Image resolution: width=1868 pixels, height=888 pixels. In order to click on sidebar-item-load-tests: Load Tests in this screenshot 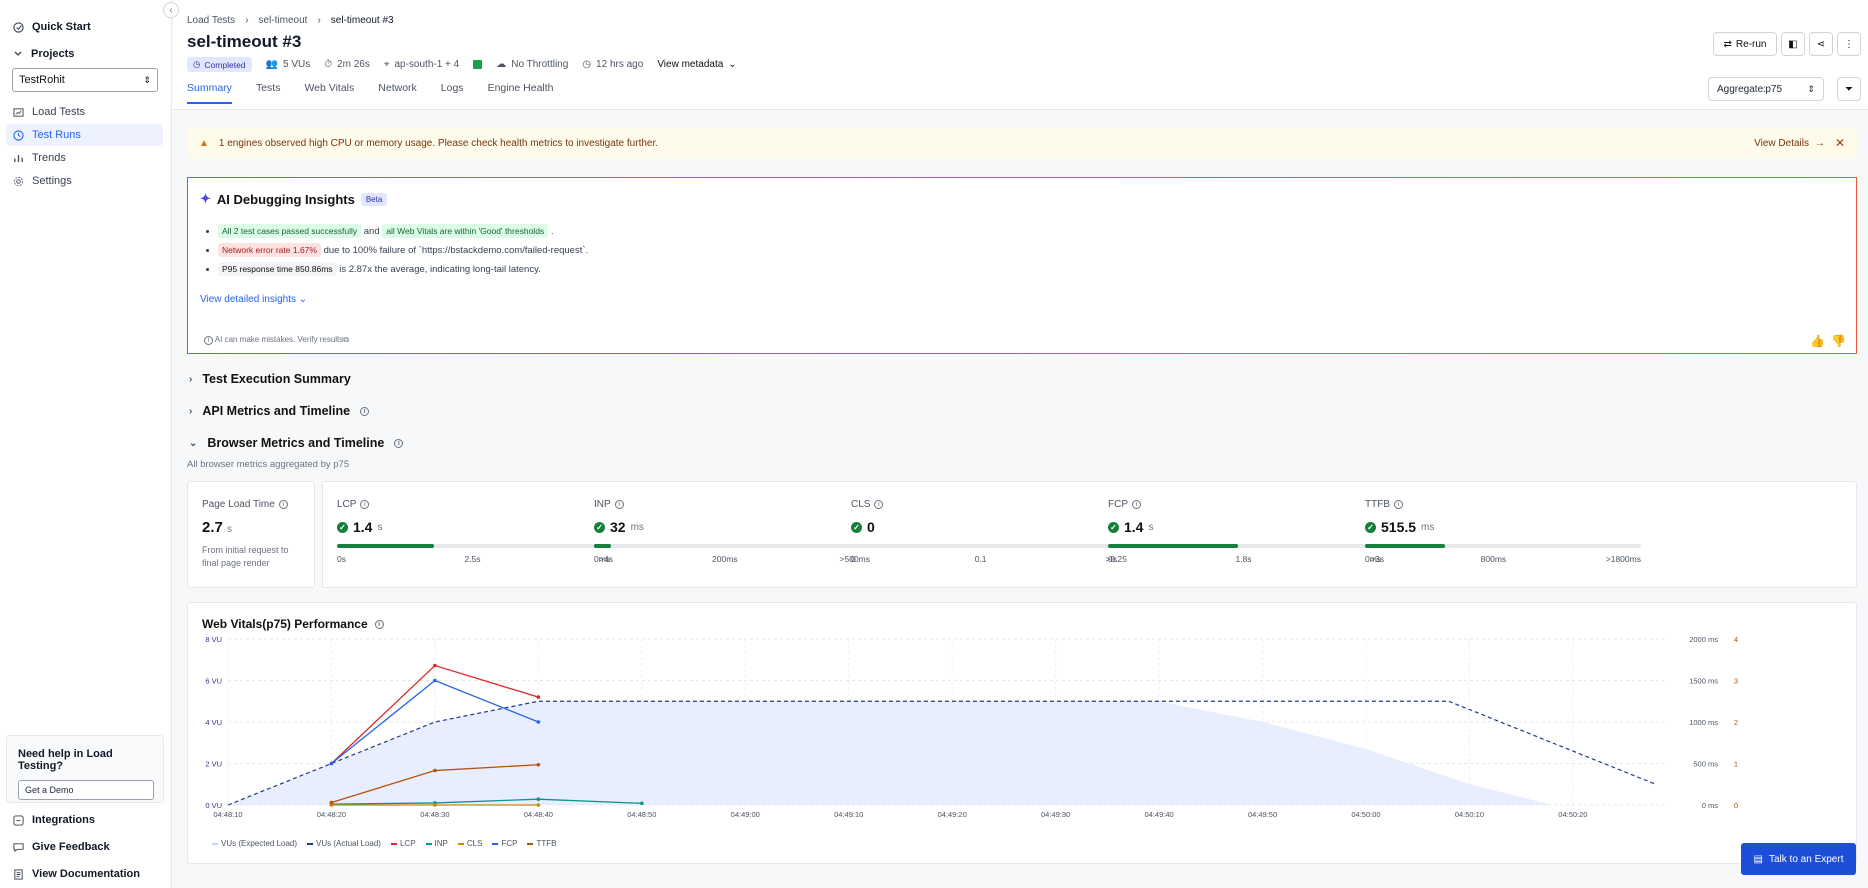, I will do `click(84, 112)`.